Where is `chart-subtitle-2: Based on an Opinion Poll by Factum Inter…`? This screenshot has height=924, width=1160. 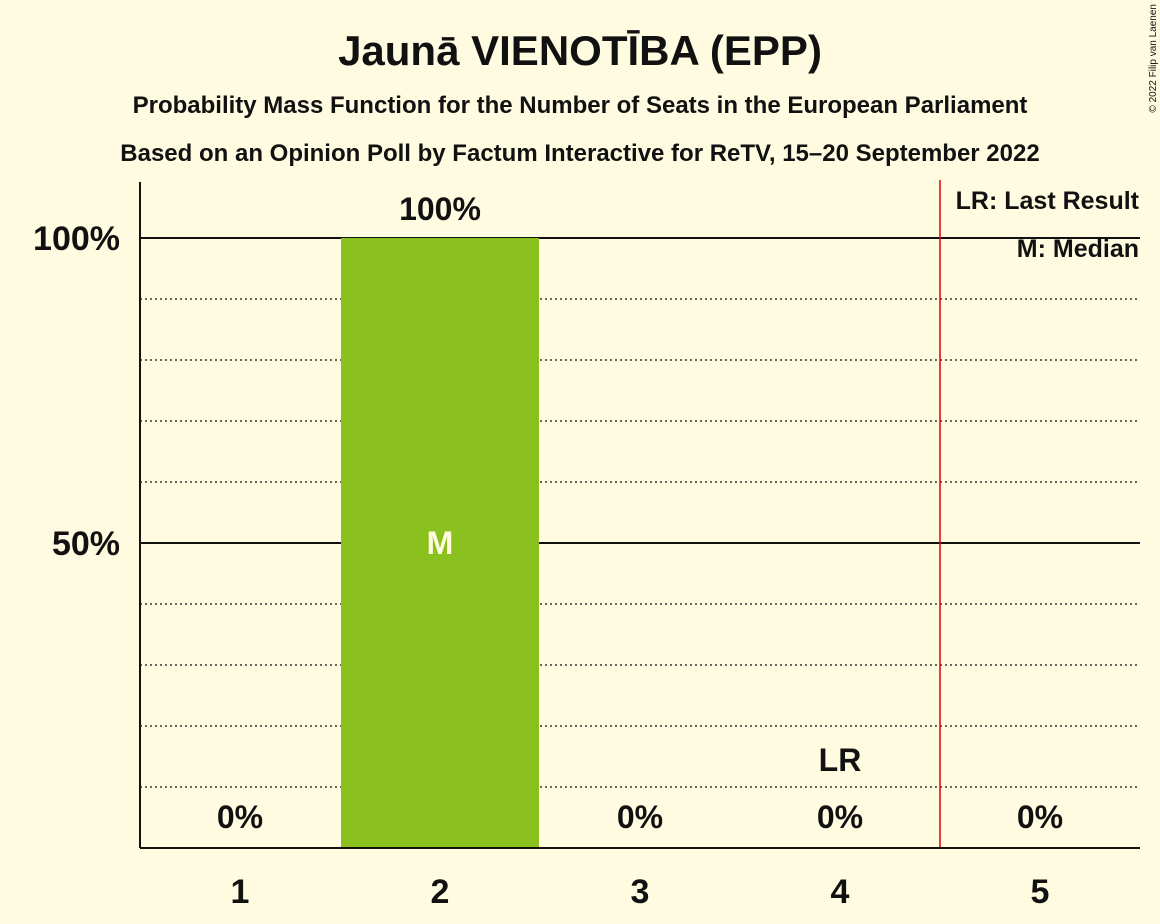
chart-subtitle-2: Based on an Opinion Poll by Factum Inter… is located at coordinates (579, 153).